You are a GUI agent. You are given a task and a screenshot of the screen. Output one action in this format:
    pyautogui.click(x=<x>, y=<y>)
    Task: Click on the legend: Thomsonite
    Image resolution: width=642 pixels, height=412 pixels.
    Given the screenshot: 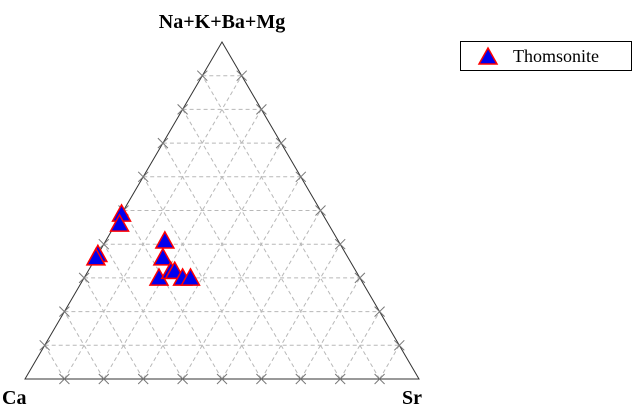 What is the action you would take?
    pyautogui.click(x=546, y=56)
    